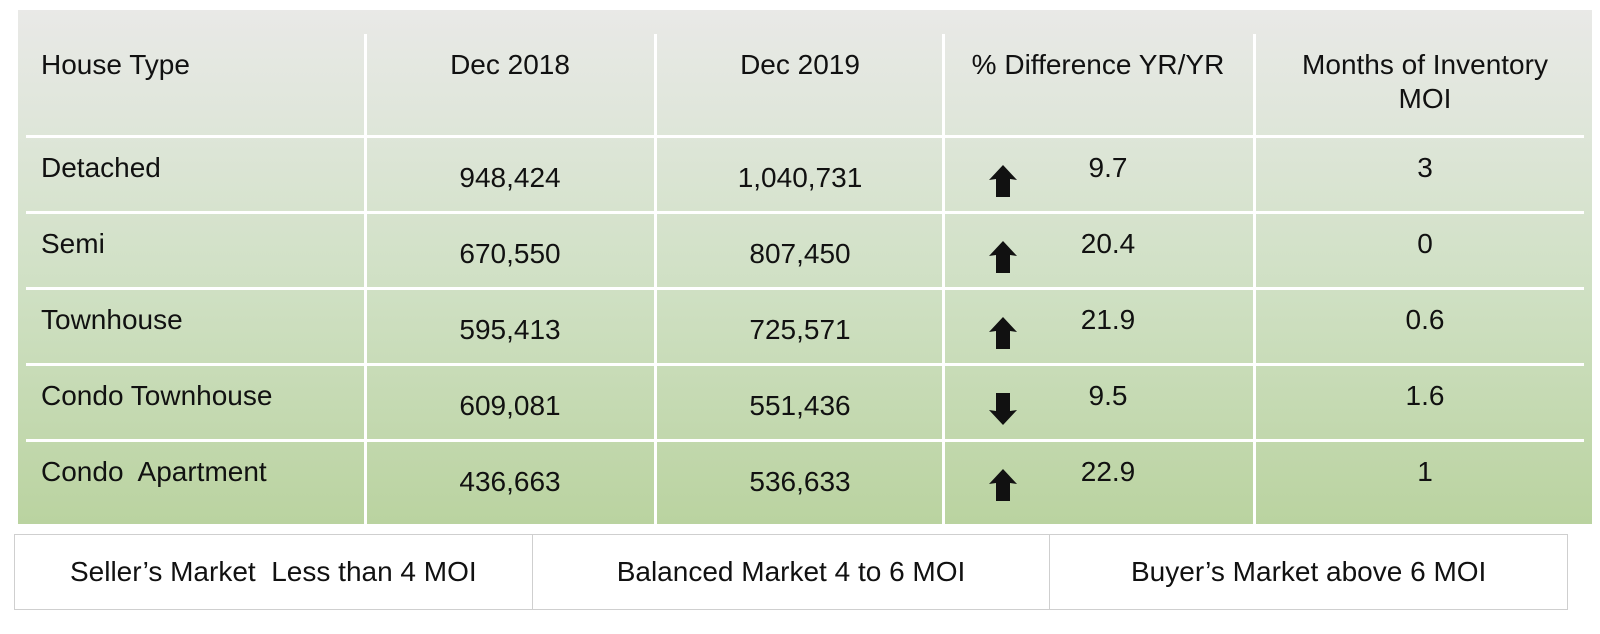 This screenshot has width=1600, height=634. I want to click on header-moi-line1: Months of Inventory, so click(1425, 64).